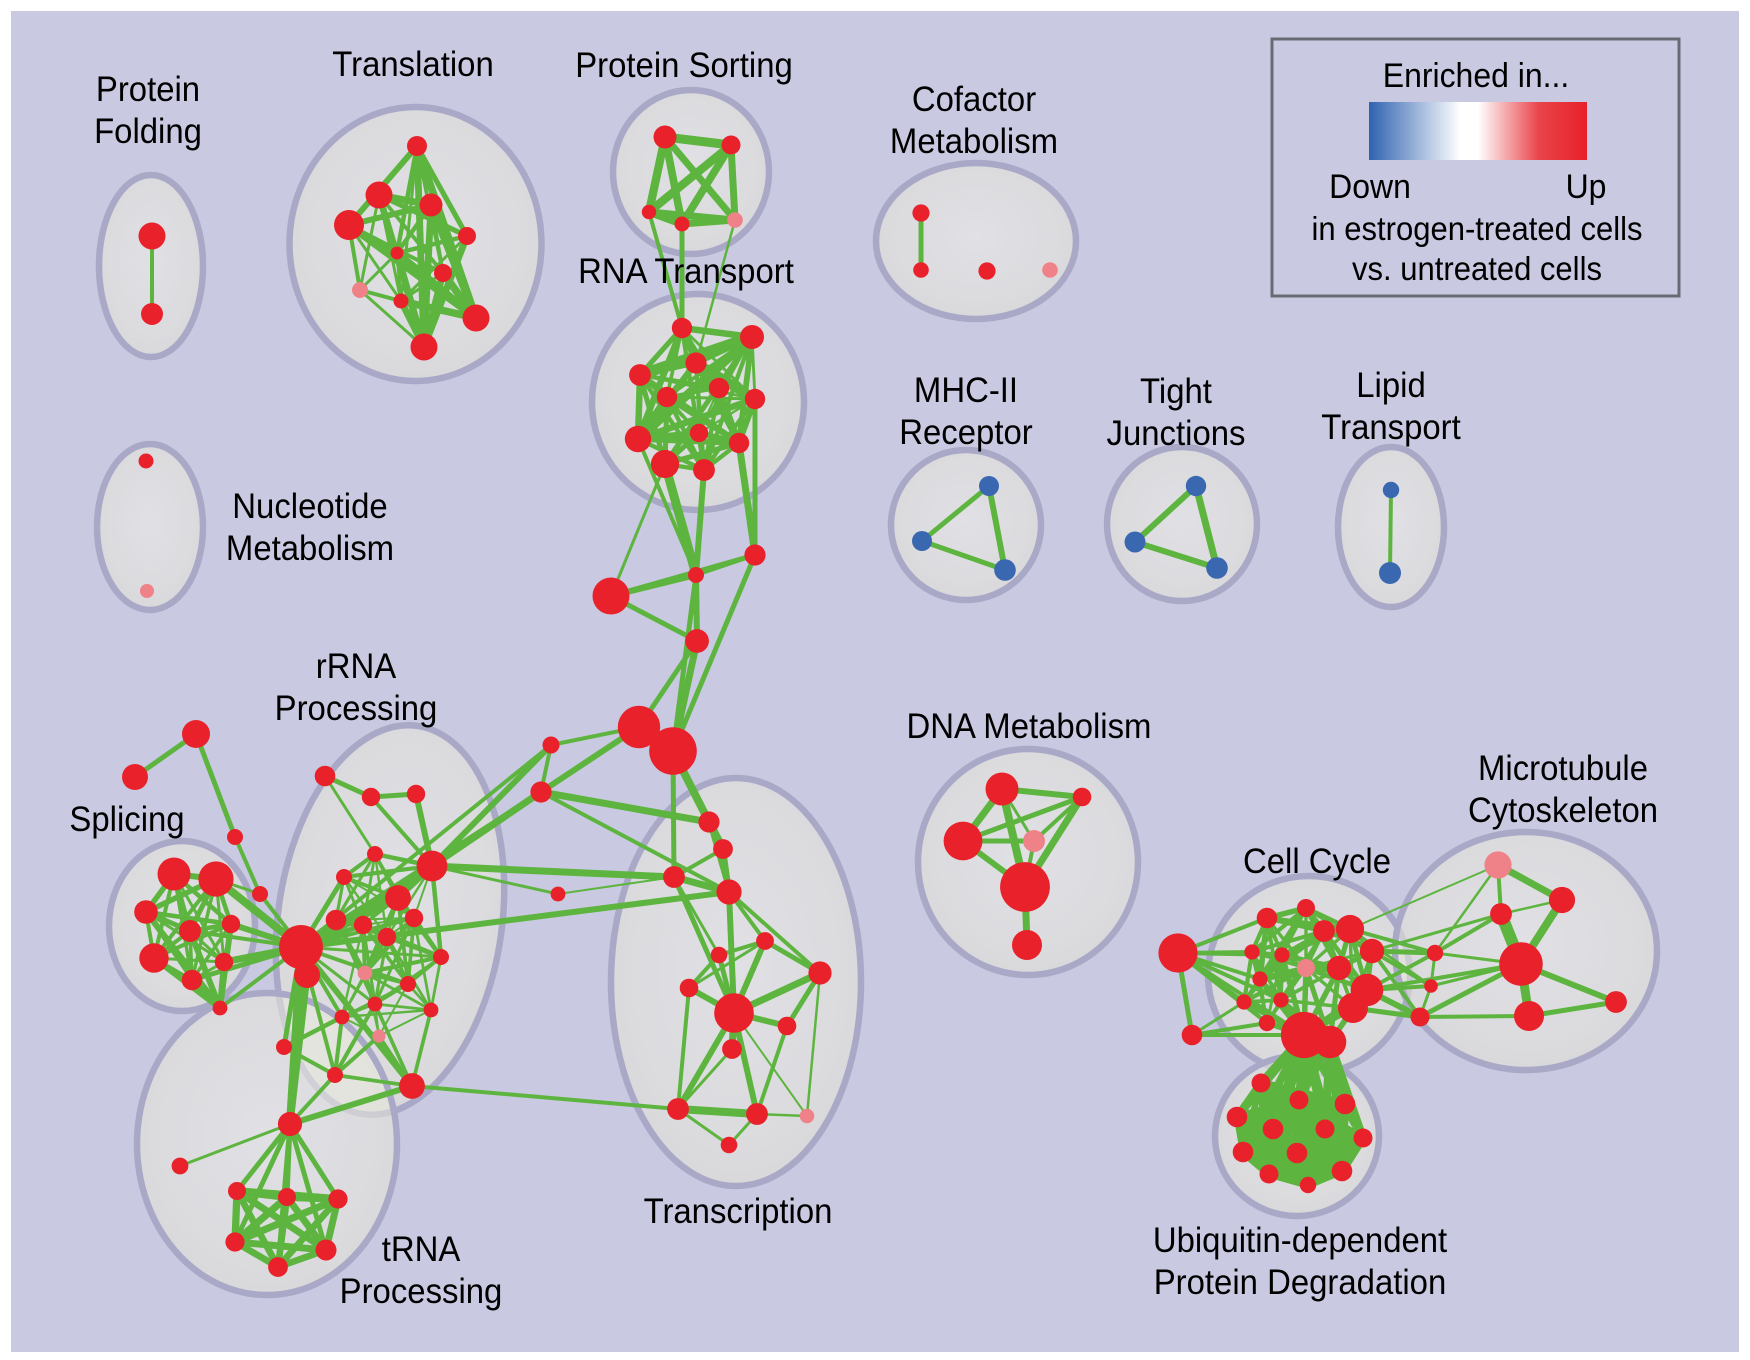 This screenshot has height=1360, width=1750. I want to click on svg-text: in estrogen-treated cells, so click(1477, 228).